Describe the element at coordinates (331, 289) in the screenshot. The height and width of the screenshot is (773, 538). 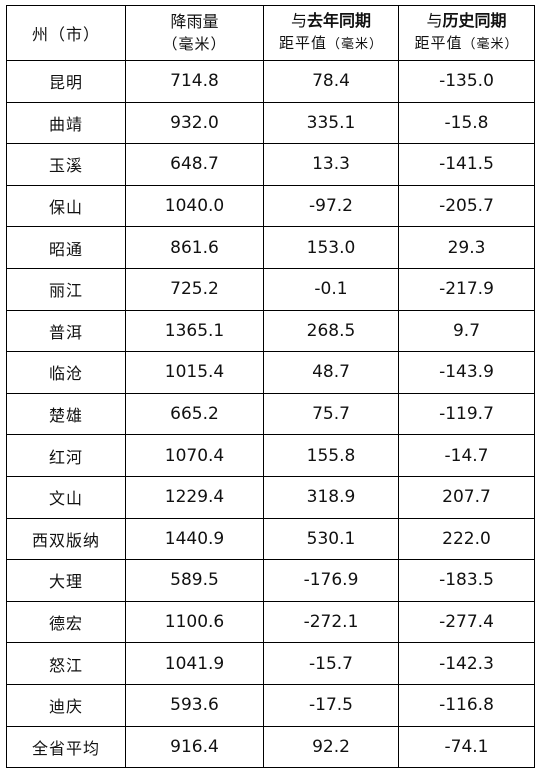
I see `vs-last-year-cell: -0.1` at that location.